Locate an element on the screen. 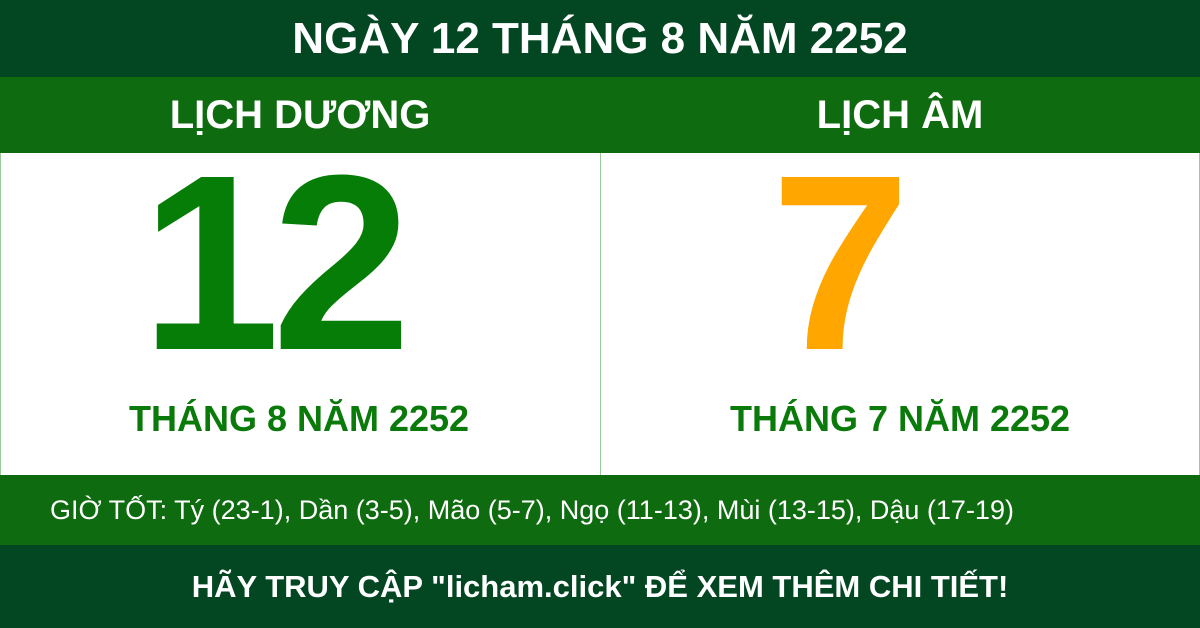  lunar-month-year: THÁNG 7 NĂM 2252 is located at coordinates (900, 418).